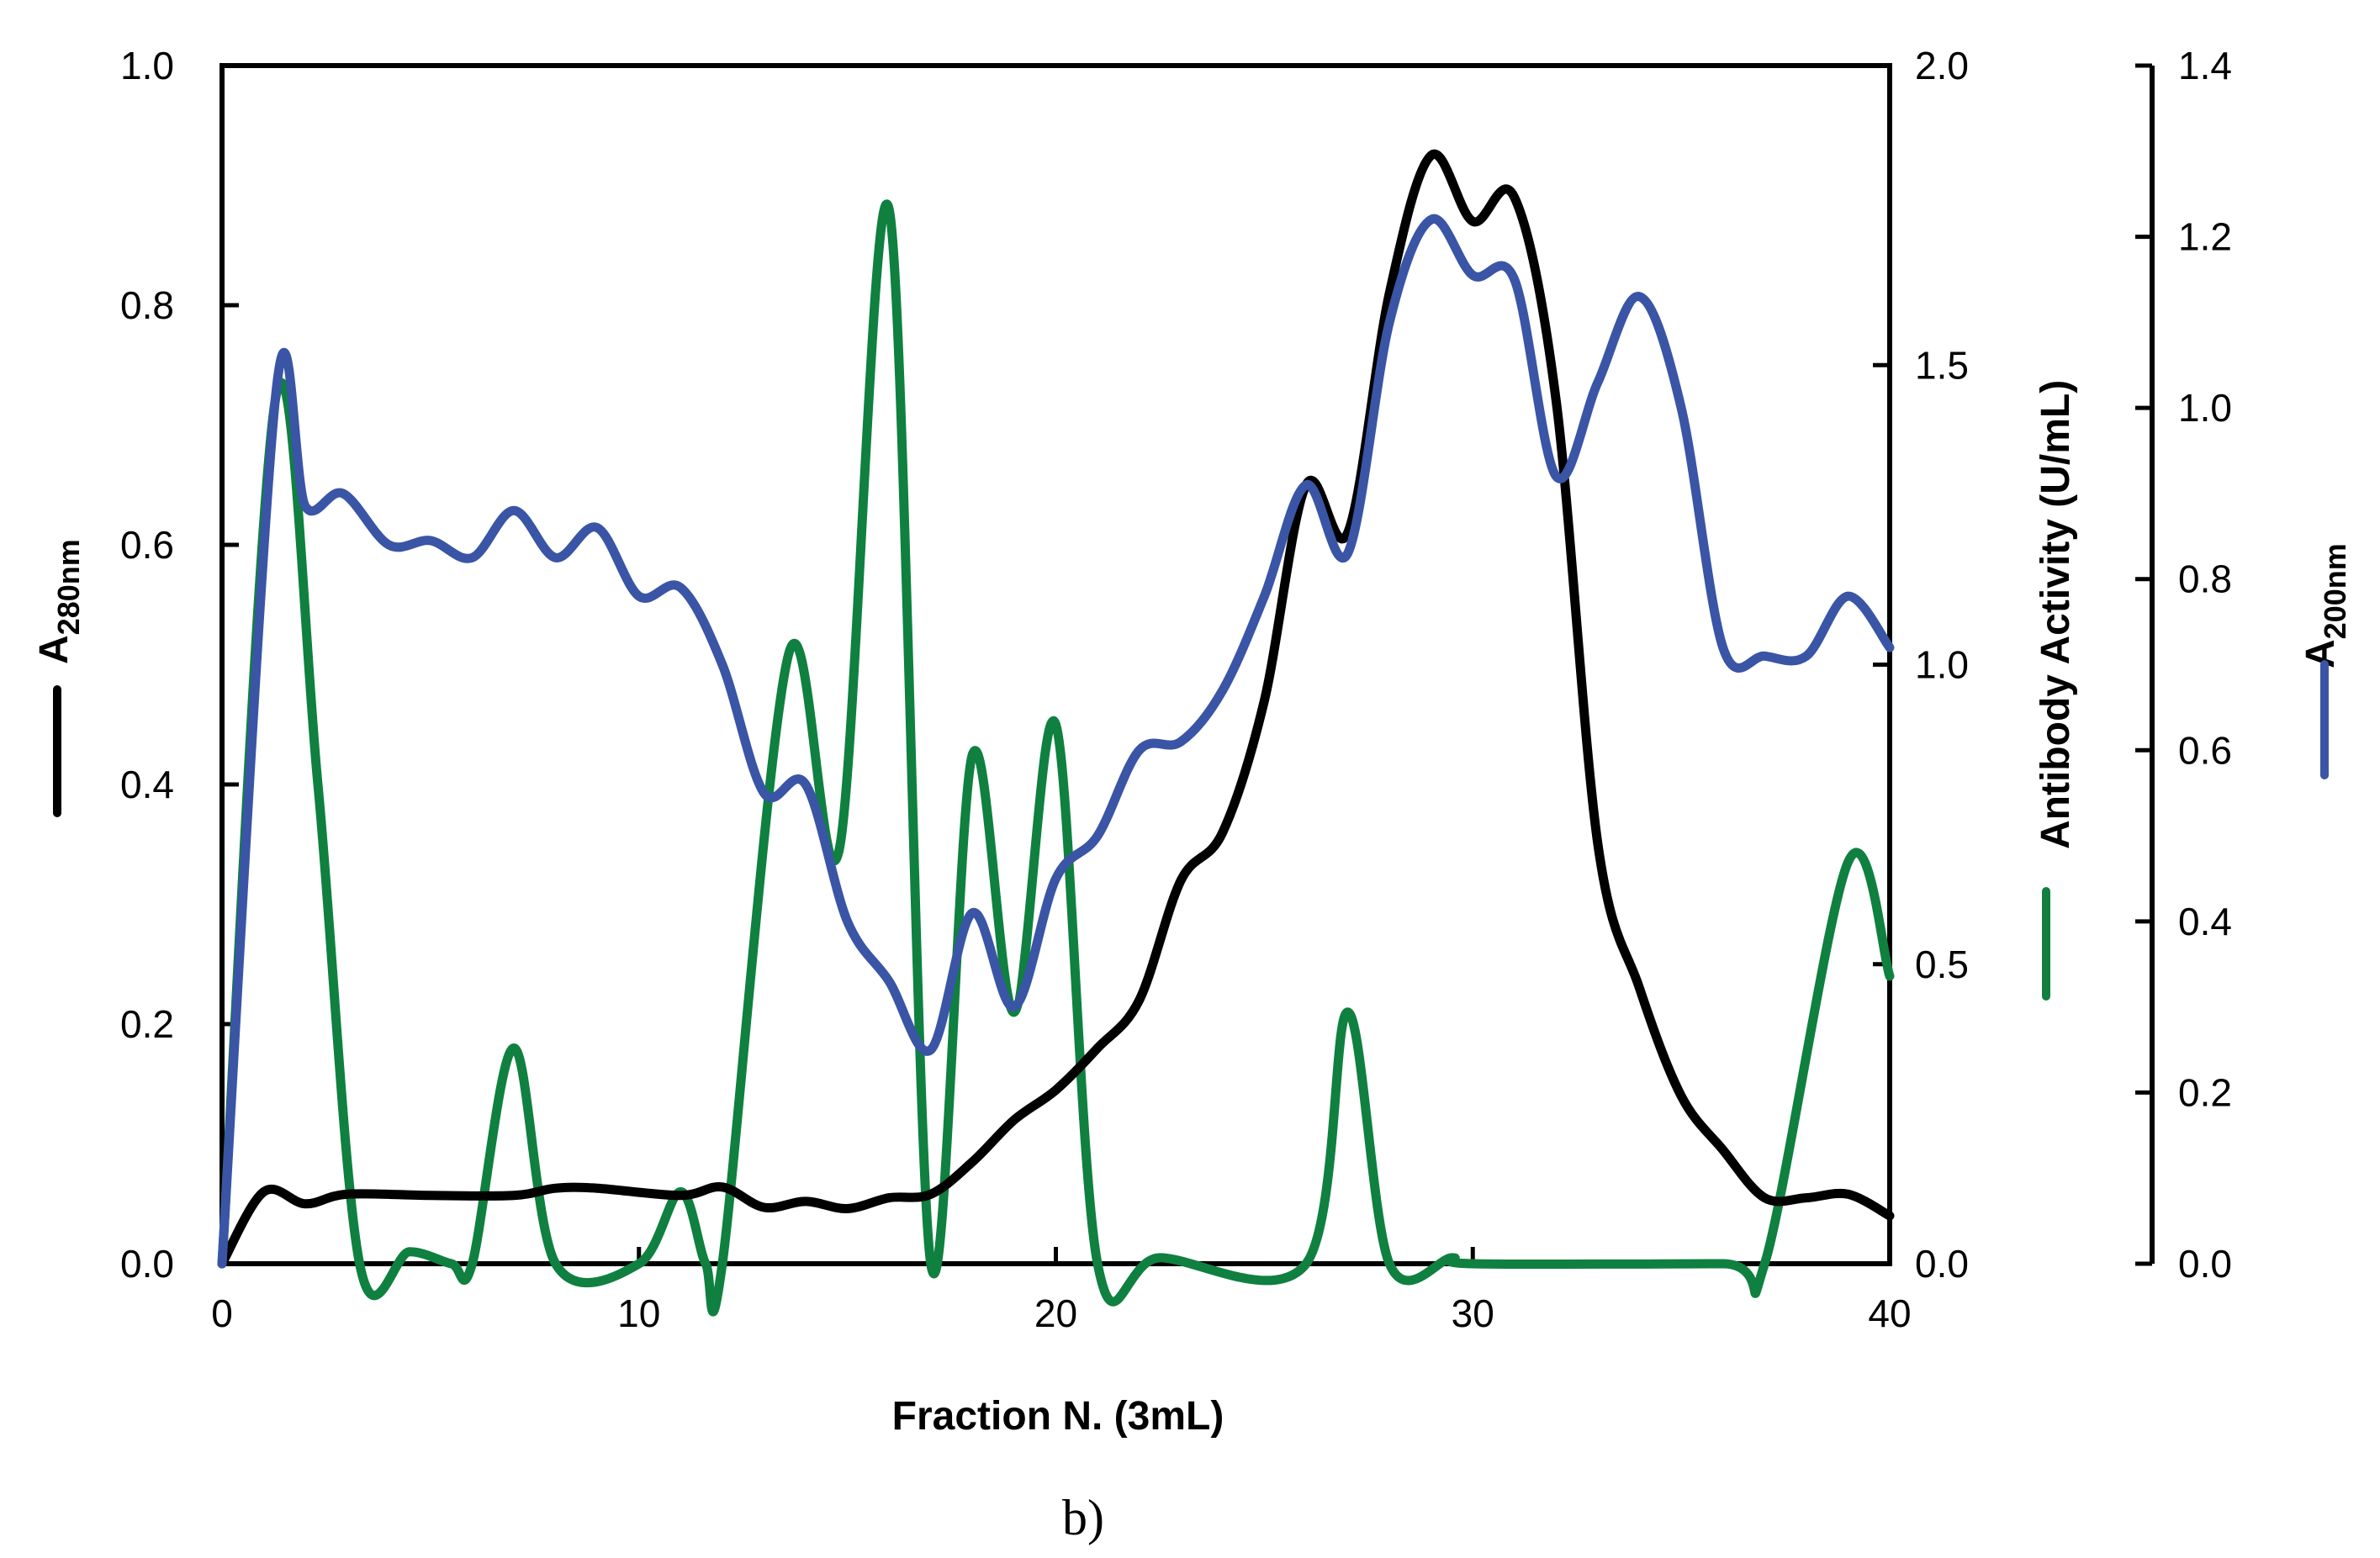 The width and height of the screenshot is (2380, 1558). Describe the element at coordinates (179, 665) in the screenshot. I see `left-axis-ticks: 0.0 0.2 0.4 0.6 0.8 1.0` at that location.